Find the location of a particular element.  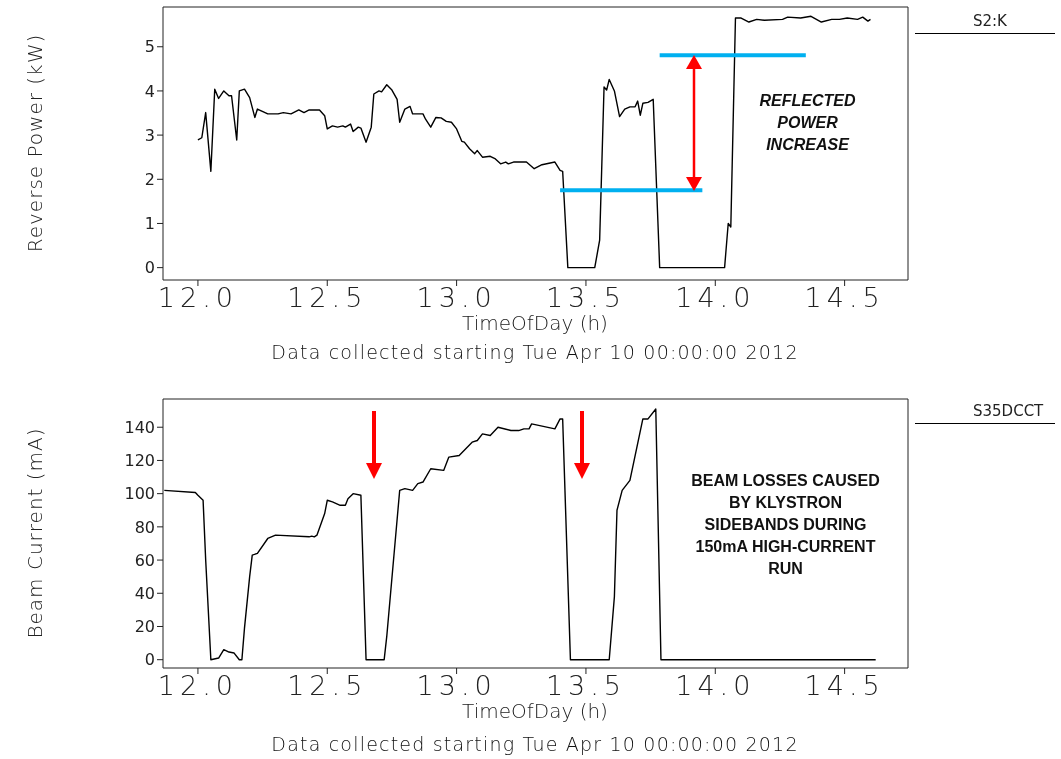

text: S35DCCT is located at coordinates (1008, 411).